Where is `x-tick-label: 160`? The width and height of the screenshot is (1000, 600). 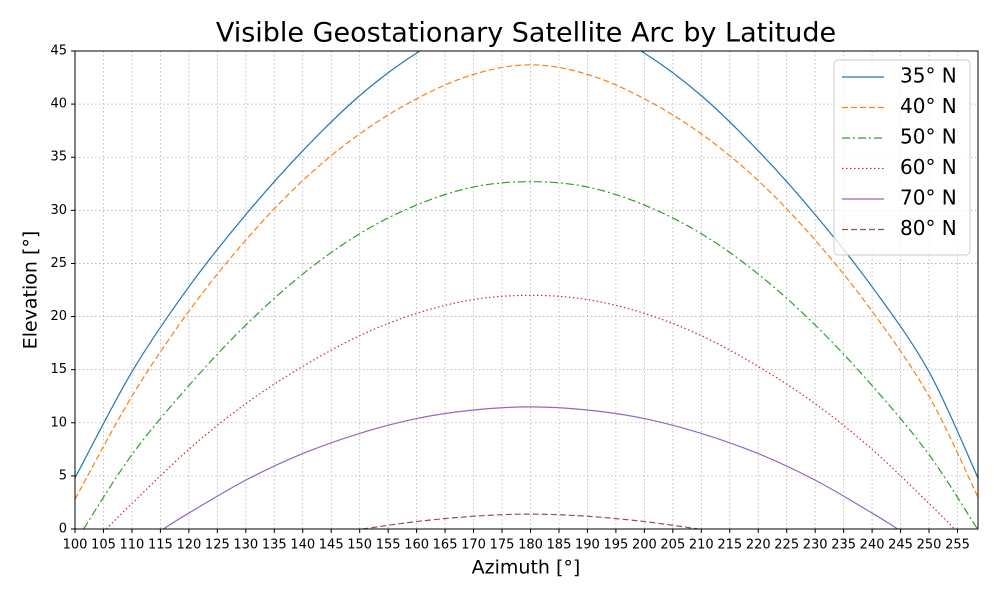 x-tick-label: 160 is located at coordinates (416, 545).